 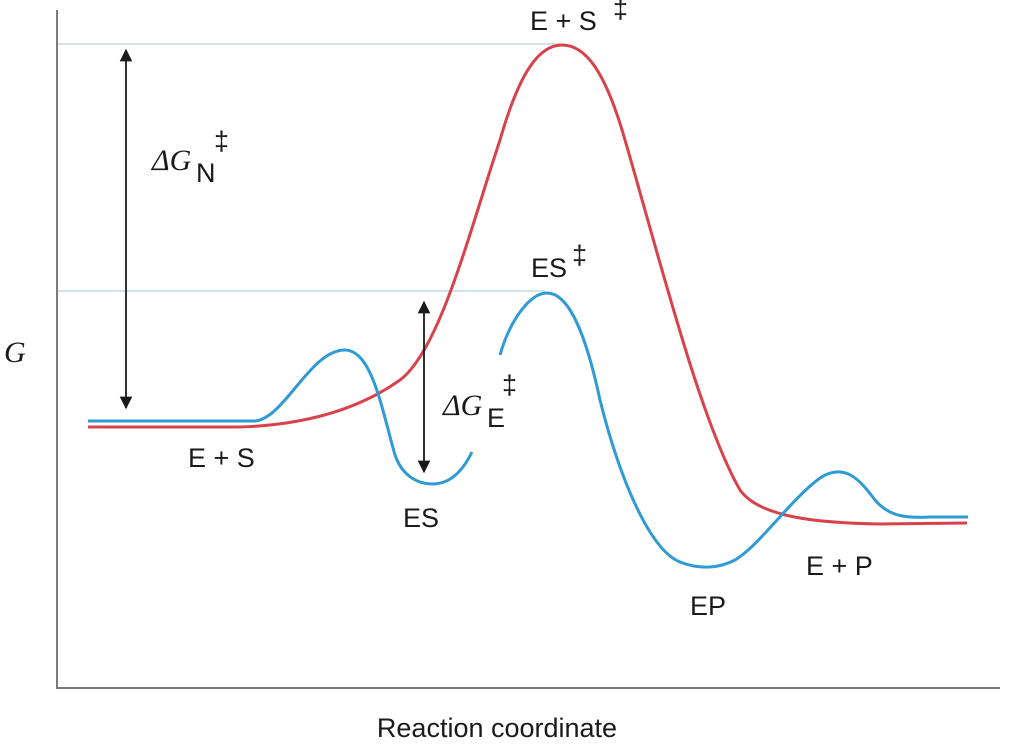 I want to click on catalyzed-barrier-label: ΔG E ‡, so click(x=479, y=401).